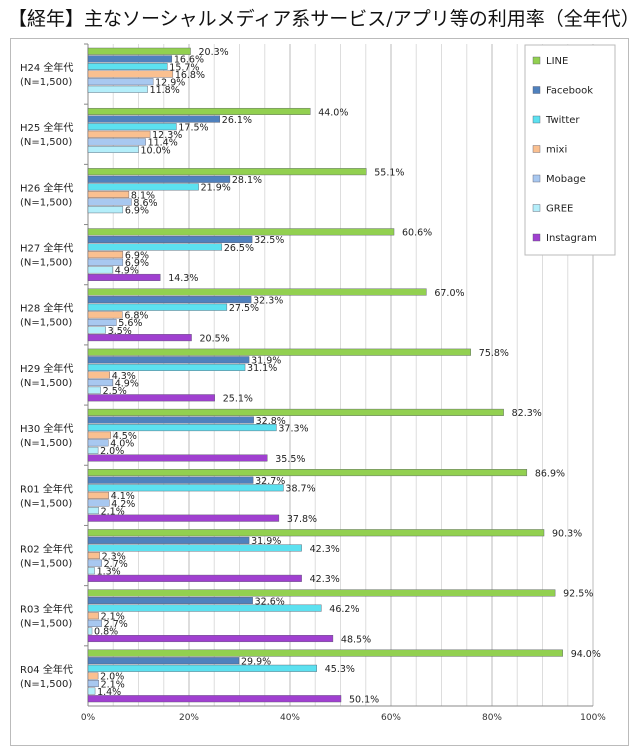 The height and width of the screenshot is (750, 637). Describe the element at coordinates (578, 594) in the screenshot. I see `data-label: 92.5%` at that location.